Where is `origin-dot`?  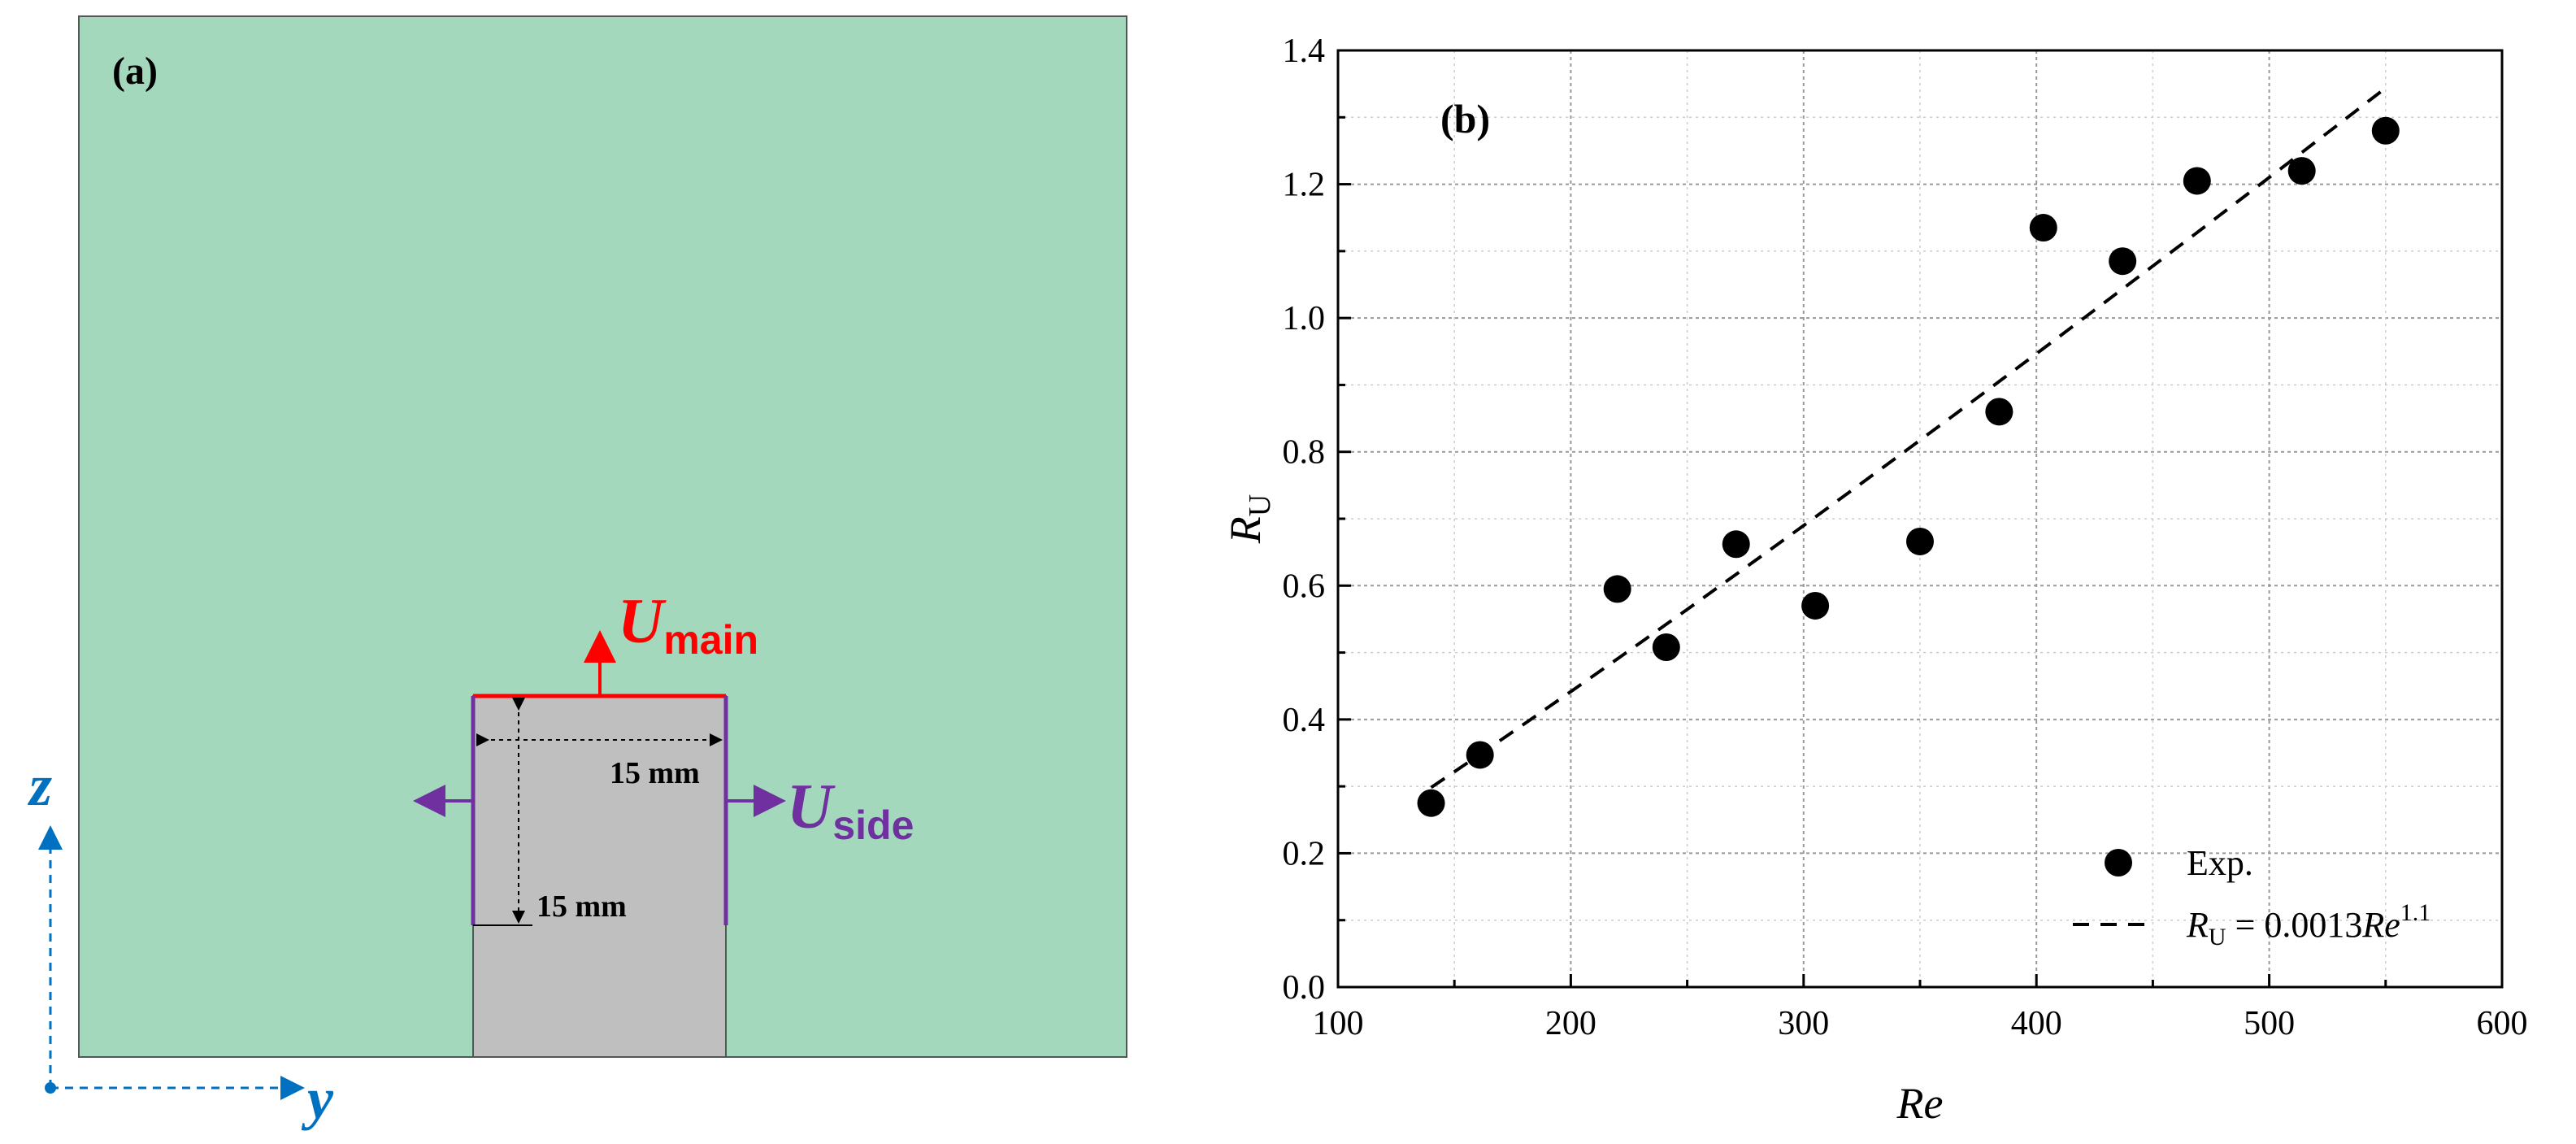
origin-dot is located at coordinates (50, 1088).